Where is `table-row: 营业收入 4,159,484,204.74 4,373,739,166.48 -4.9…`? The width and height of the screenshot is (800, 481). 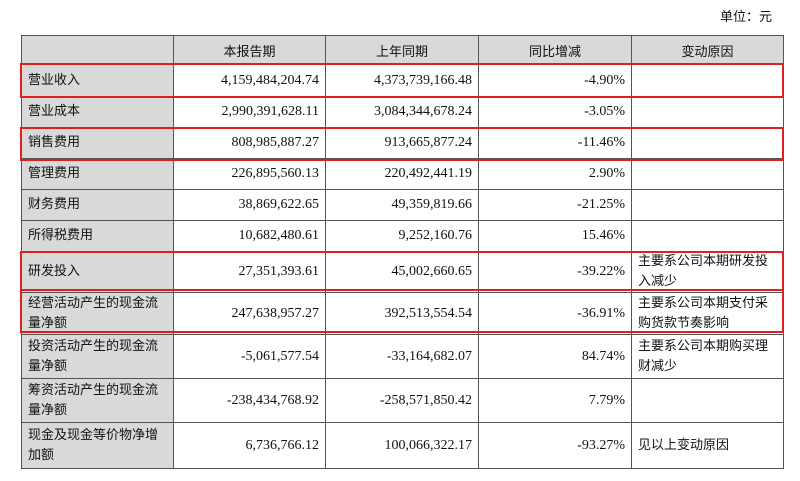 table-row: 营业收入 4,159,484,204.74 4,373,739,166.48 -4.9… is located at coordinates (402, 80).